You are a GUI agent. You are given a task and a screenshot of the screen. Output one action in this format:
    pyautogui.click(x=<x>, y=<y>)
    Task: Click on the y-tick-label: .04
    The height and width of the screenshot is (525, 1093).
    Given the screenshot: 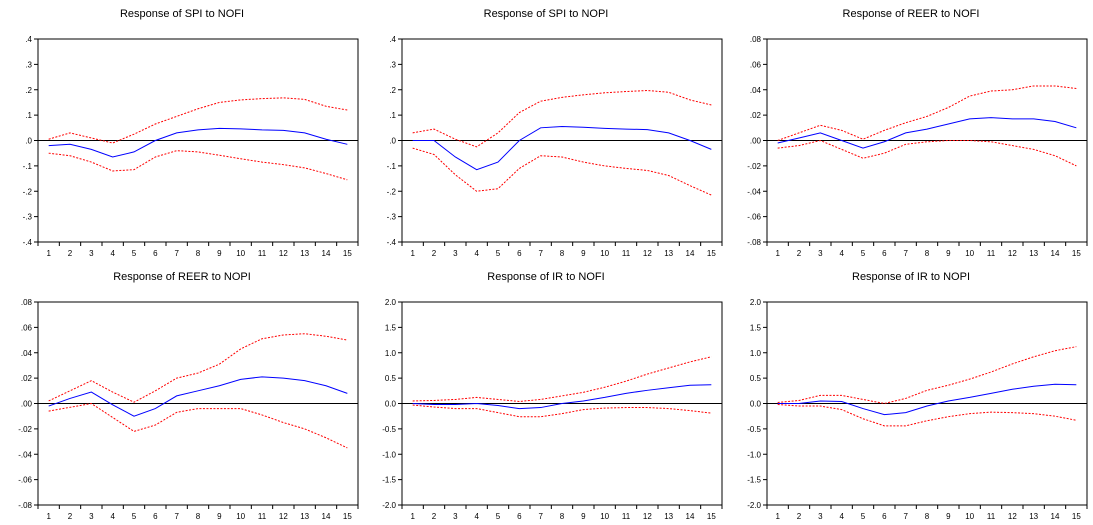 What is the action you would take?
    pyautogui.click(x=27, y=353)
    